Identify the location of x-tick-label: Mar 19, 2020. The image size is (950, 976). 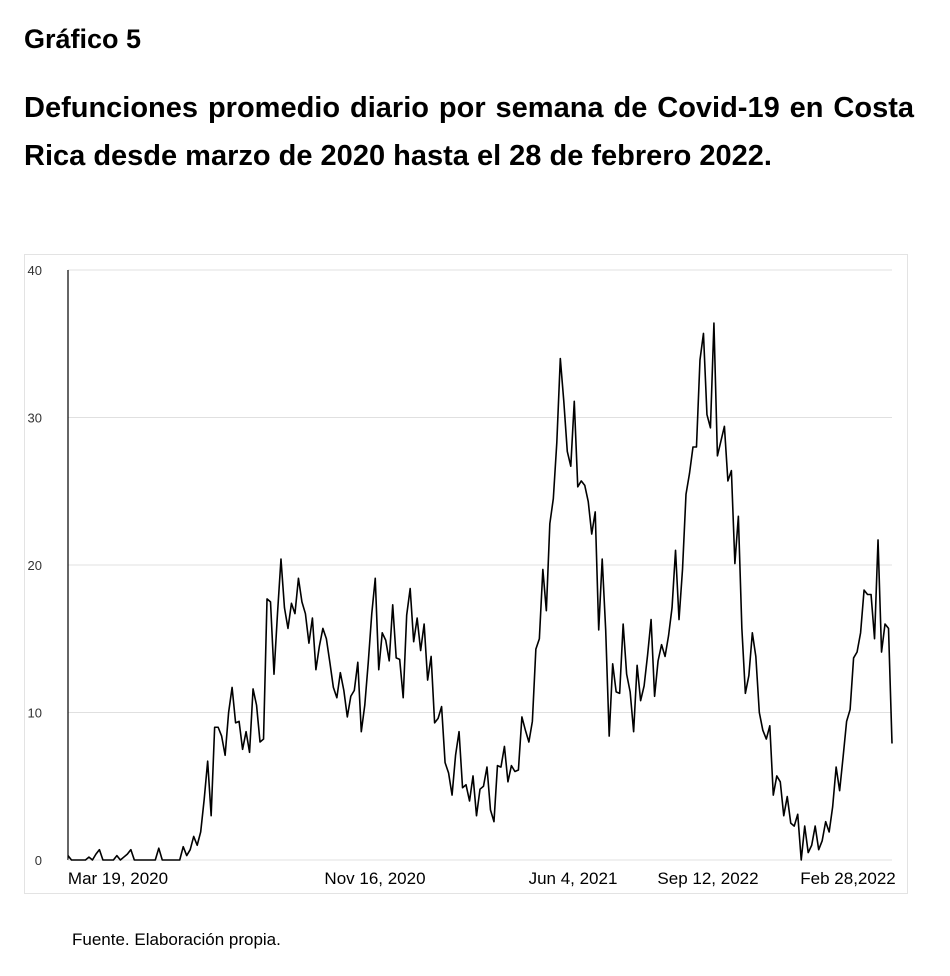
(118, 878).